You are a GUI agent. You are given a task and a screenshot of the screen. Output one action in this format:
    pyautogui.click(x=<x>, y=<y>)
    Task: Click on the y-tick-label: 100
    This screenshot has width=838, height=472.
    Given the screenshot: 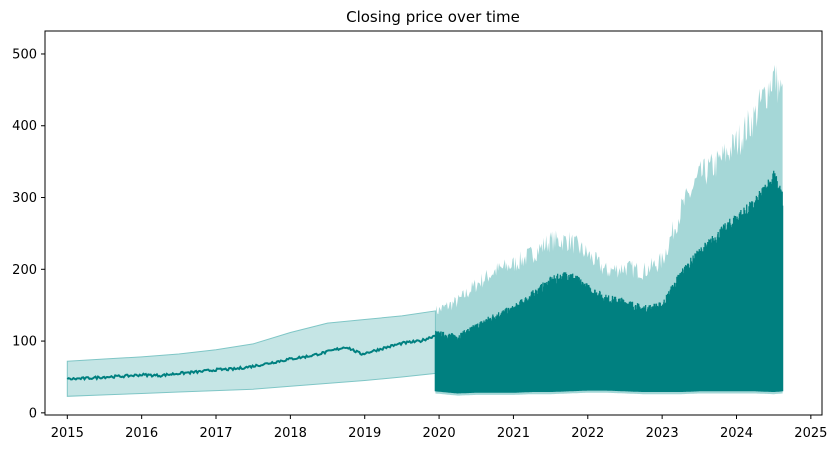 What is the action you would take?
    pyautogui.click(x=24, y=342)
    